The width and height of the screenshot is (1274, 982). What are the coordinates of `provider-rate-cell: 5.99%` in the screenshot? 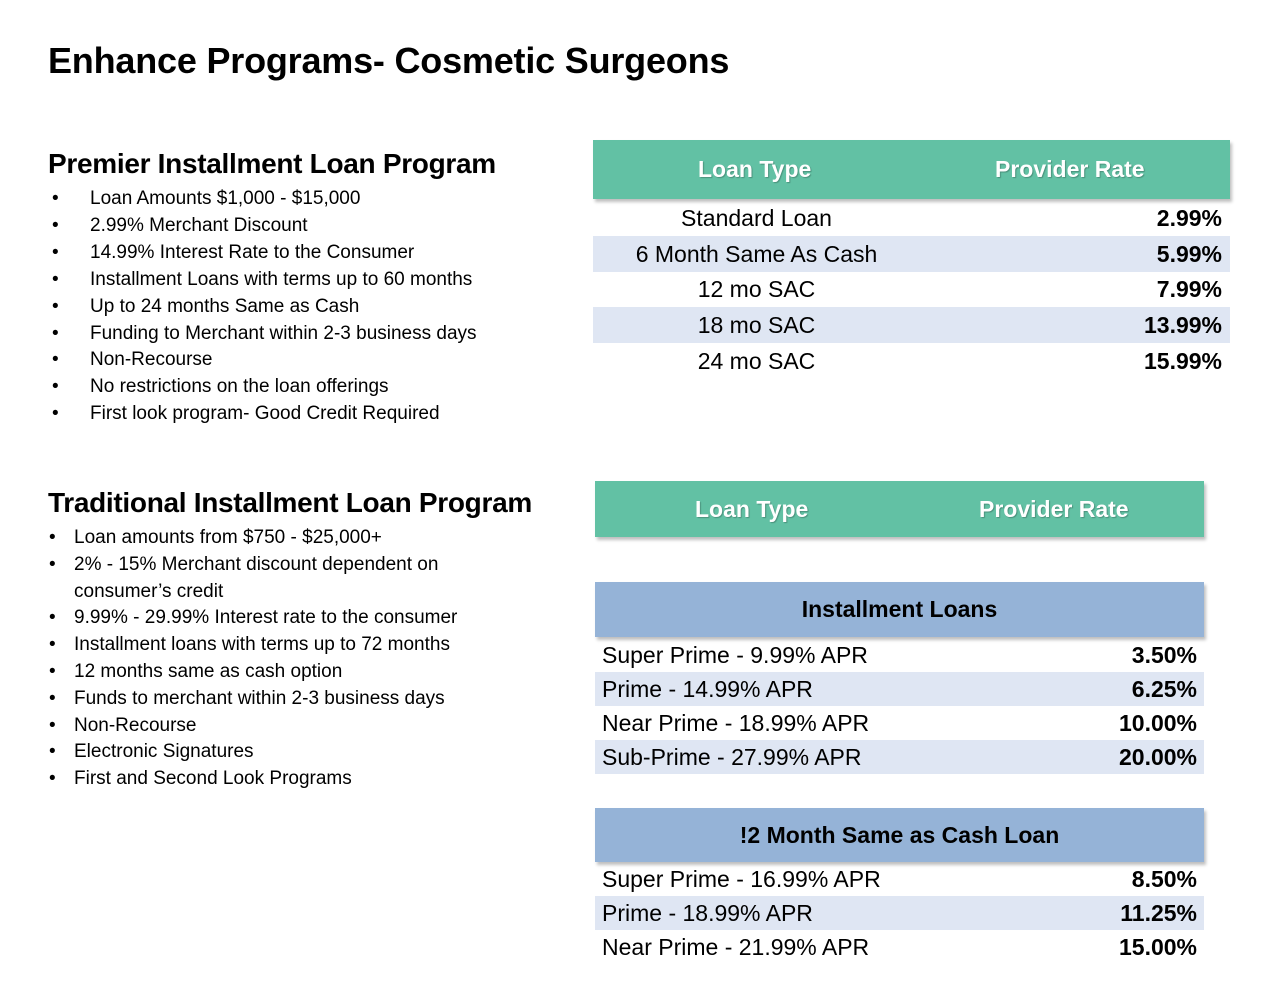 It's located at (1189, 254).